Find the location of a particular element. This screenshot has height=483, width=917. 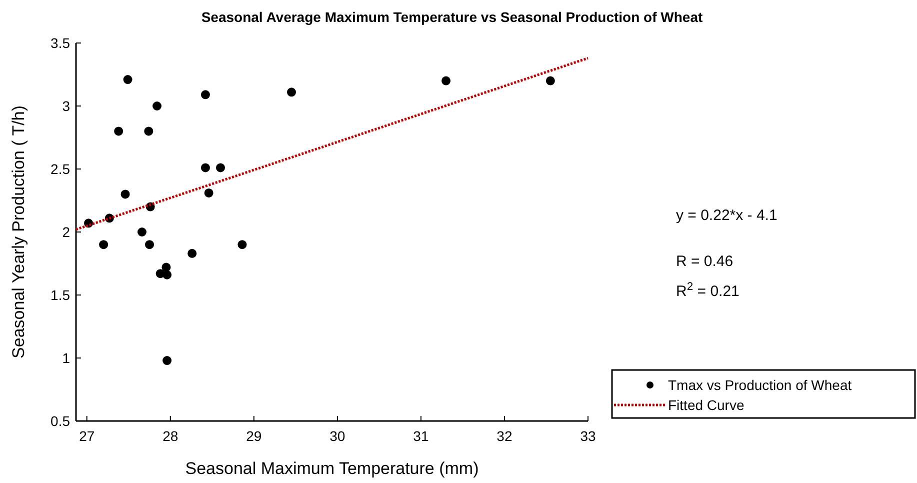

y-tick-label: 1.5 is located at coordinates (60, 294).